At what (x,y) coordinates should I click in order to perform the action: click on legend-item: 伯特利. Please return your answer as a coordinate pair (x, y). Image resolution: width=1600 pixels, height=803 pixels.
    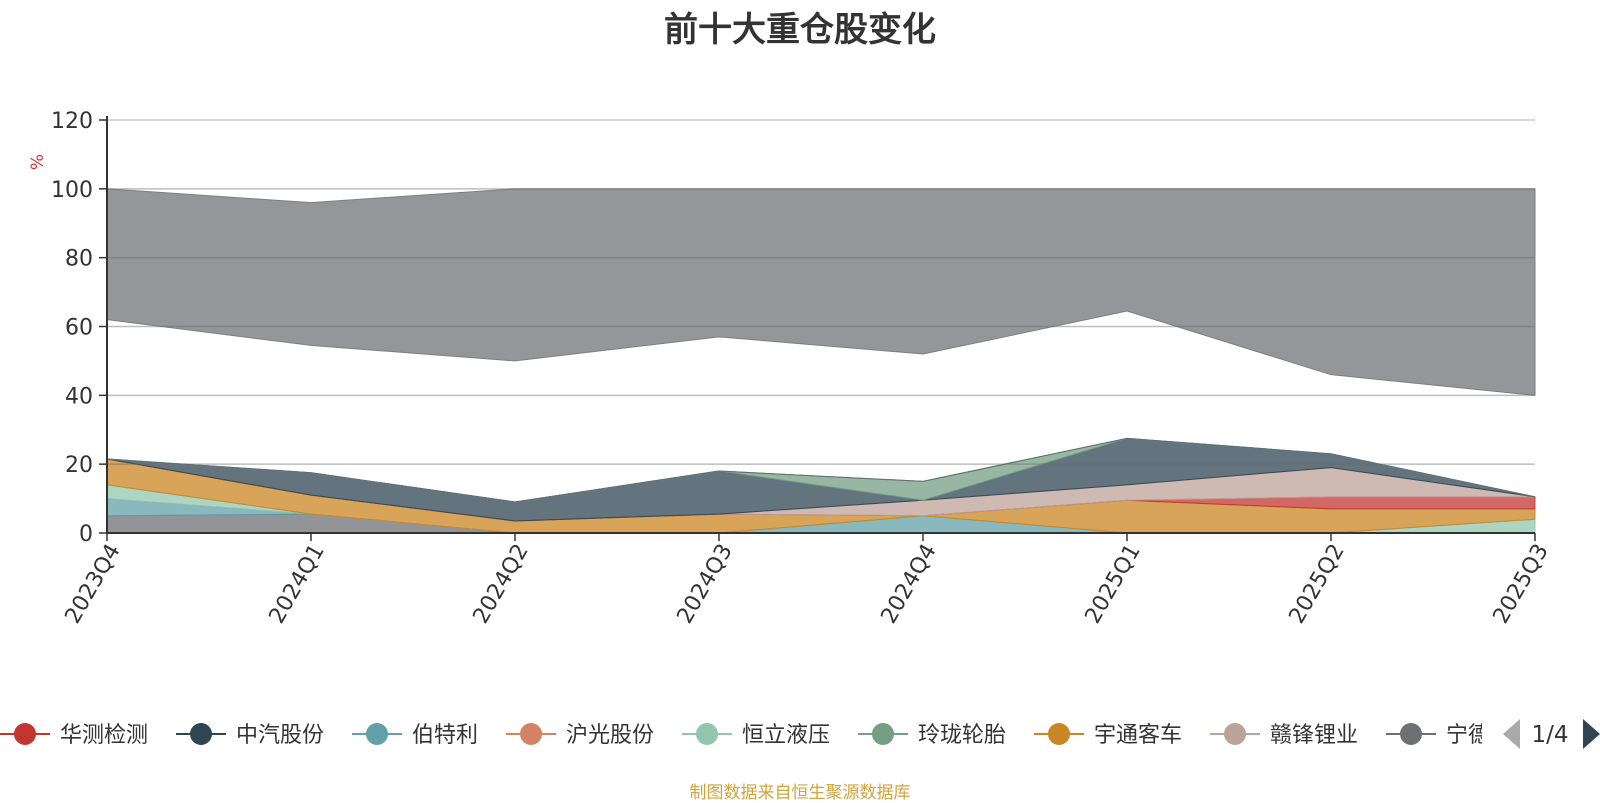
    Looking at the image, I should click on (415, 735).